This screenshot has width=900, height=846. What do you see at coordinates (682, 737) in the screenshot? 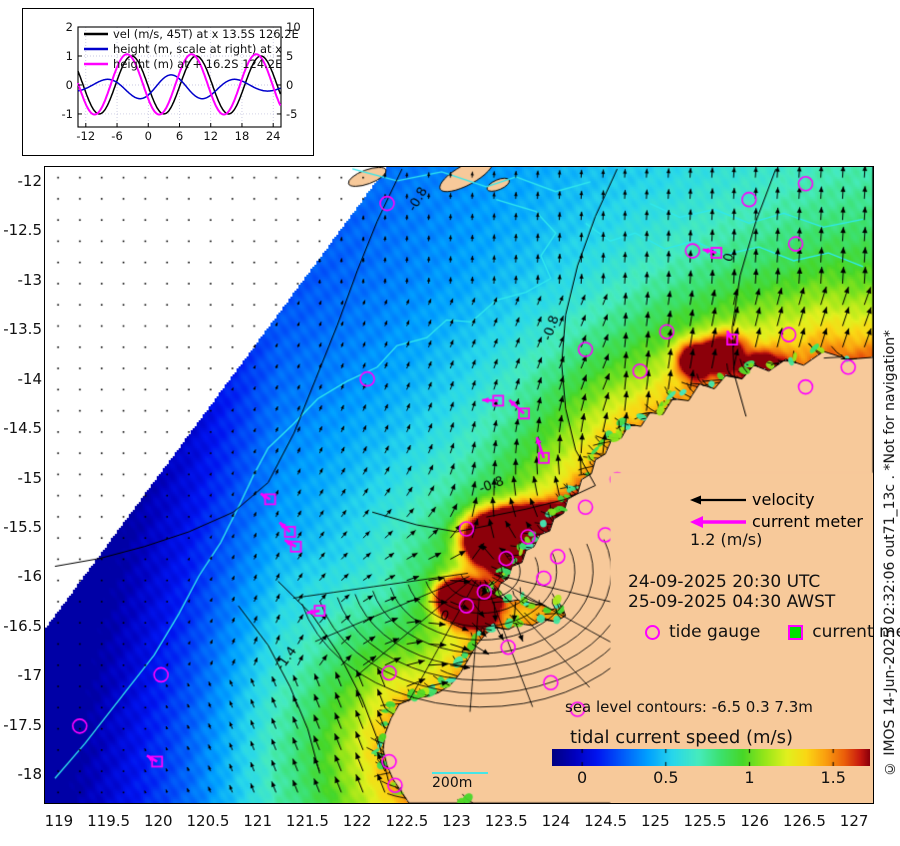
I see `colorbar-title: tidal current speed (m/s)` at bounding box center [682, 737].